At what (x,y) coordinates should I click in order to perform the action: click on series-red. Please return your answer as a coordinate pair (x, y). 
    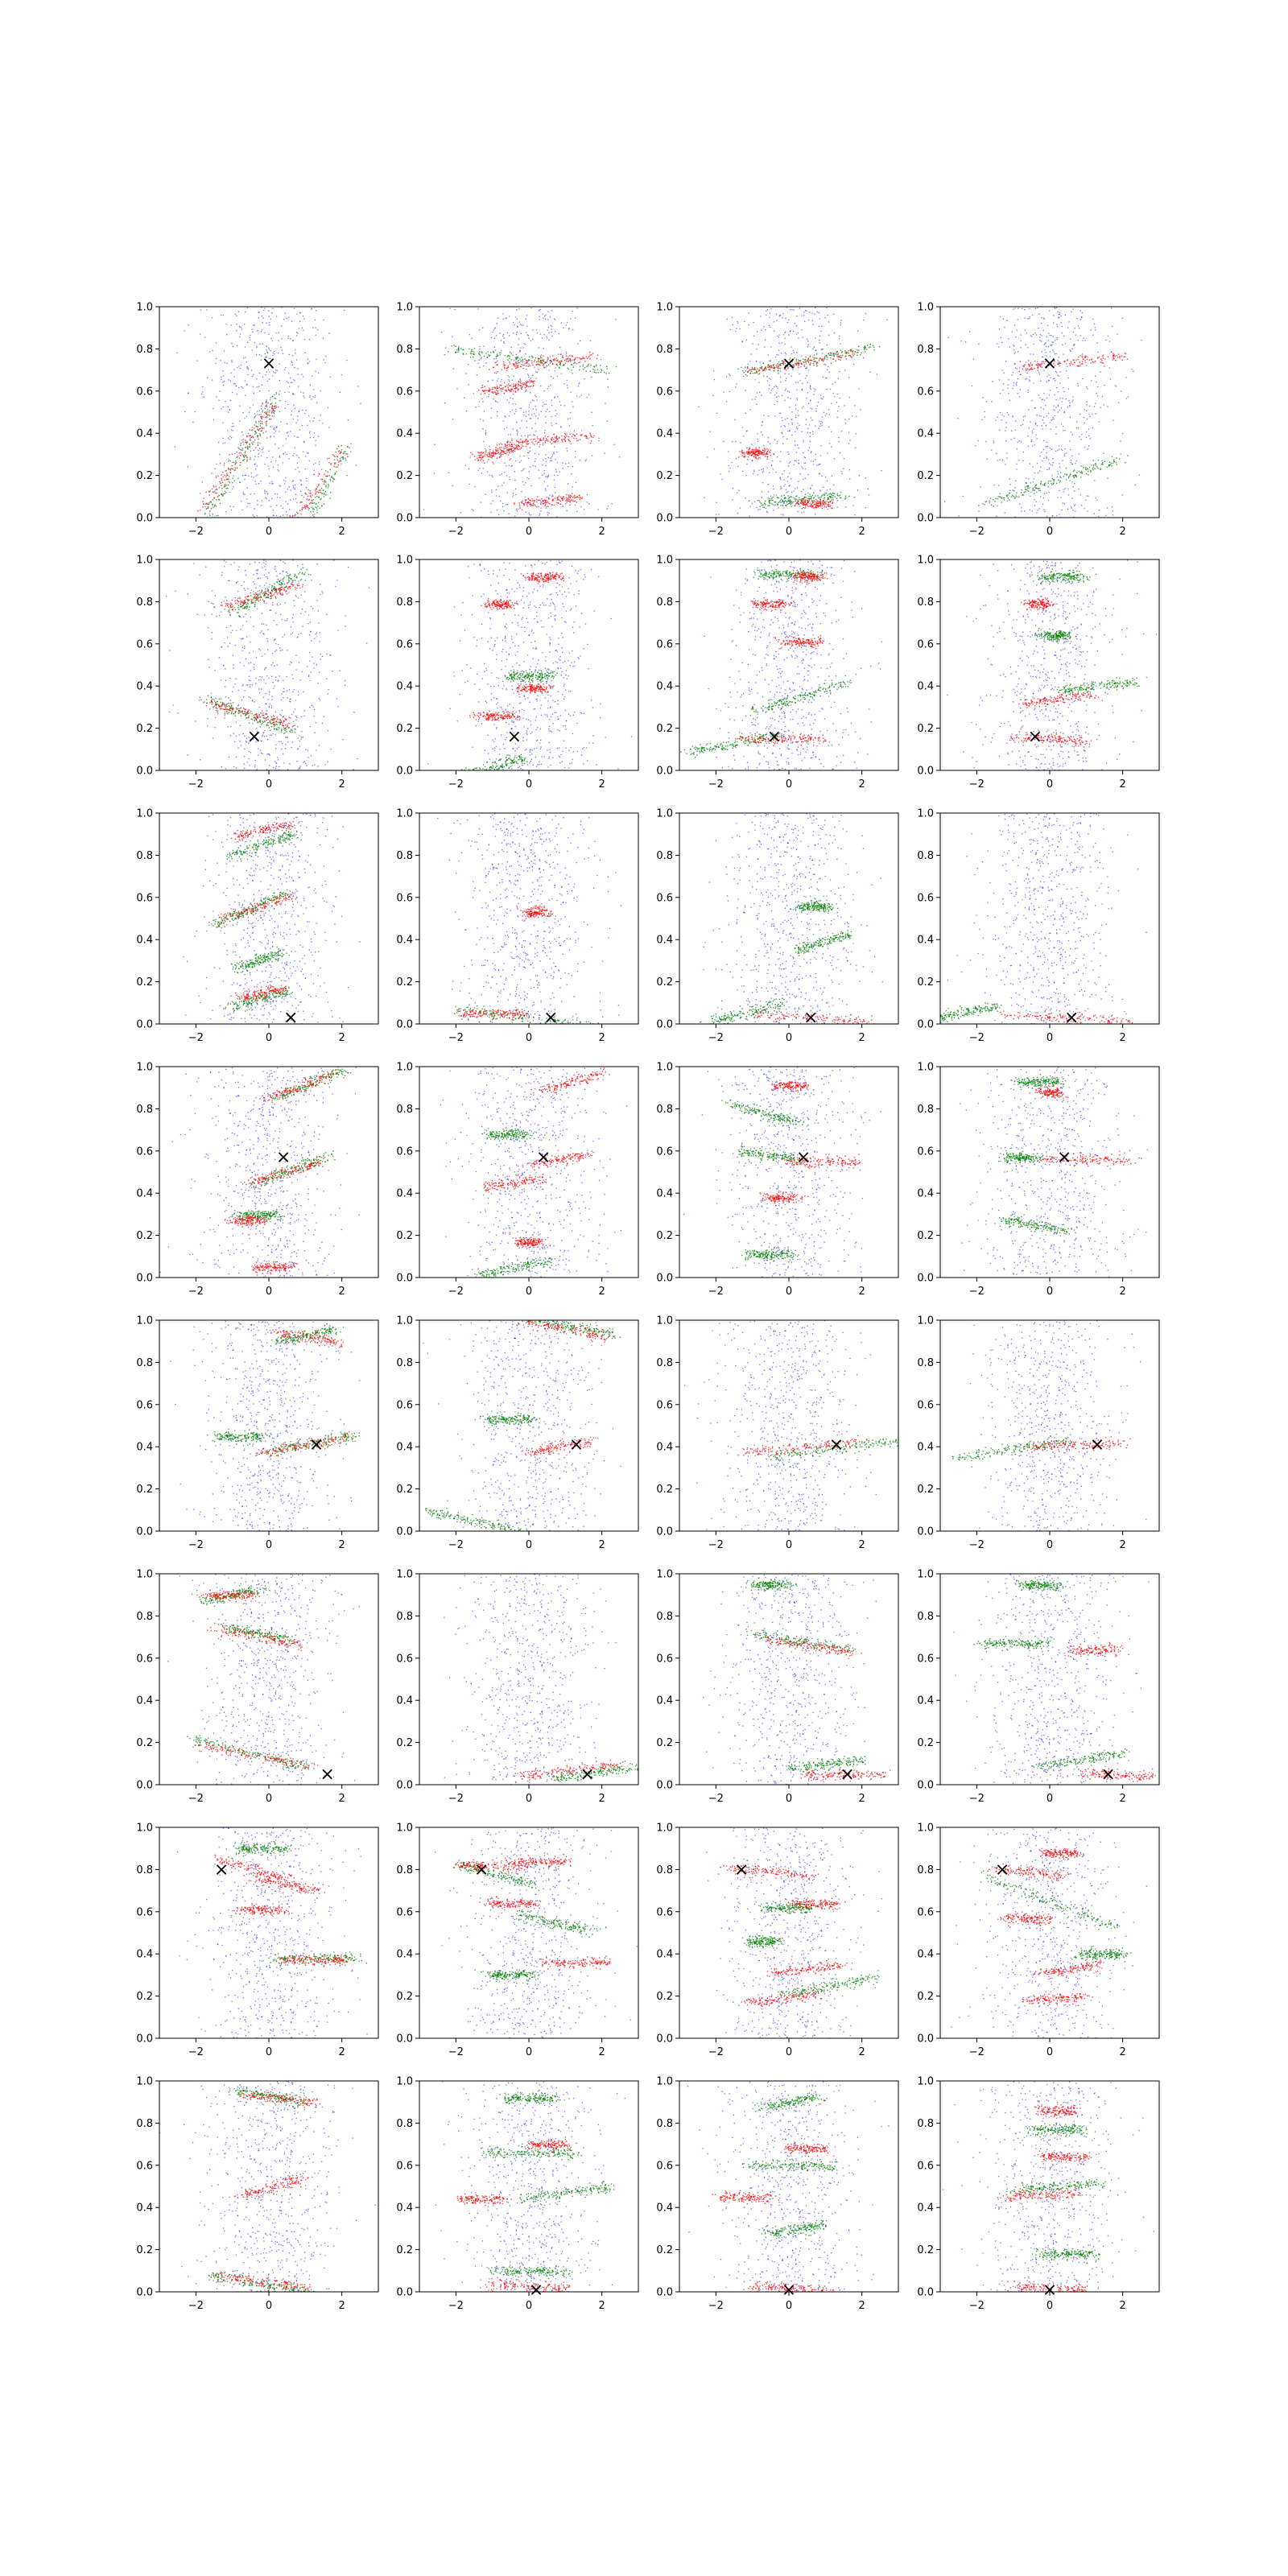
    Looking at the image, I should click on (801, 429).